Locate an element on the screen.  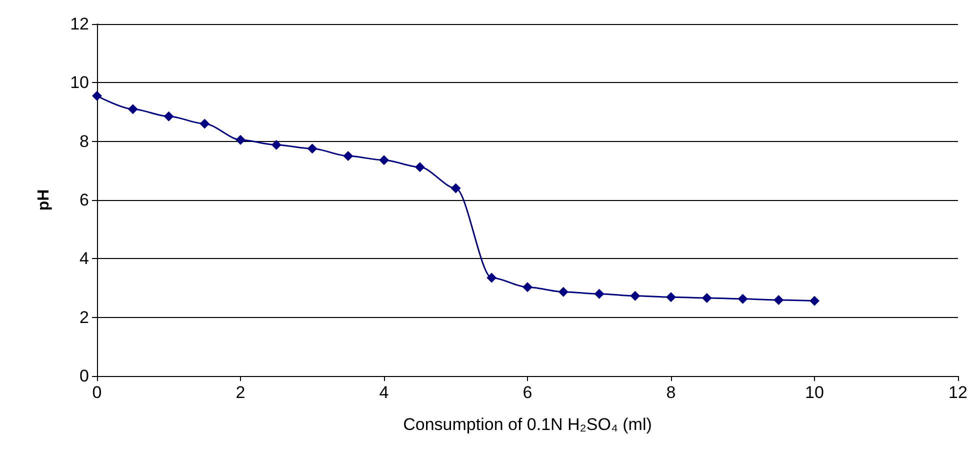
x-axis-title: Consumption of 0.1N H₂SO₄ (ml) is located at coordinates (527, 424).